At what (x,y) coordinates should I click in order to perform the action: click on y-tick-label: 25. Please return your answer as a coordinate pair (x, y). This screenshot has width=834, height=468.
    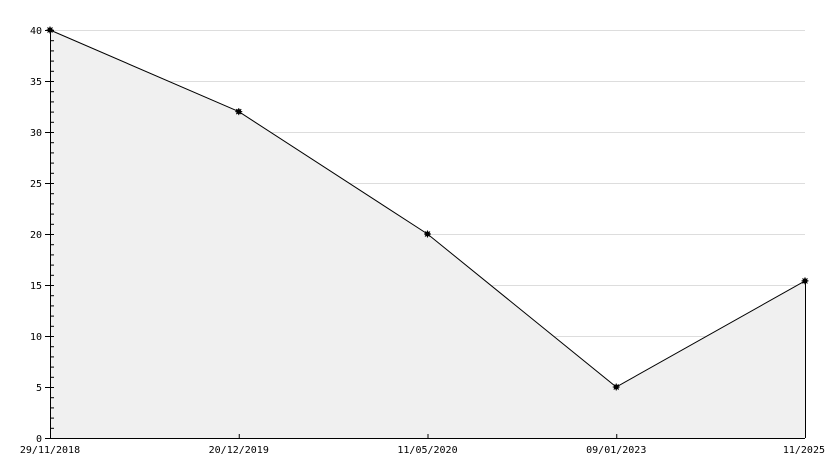
    Looking at the image, I should click on (36, 184).